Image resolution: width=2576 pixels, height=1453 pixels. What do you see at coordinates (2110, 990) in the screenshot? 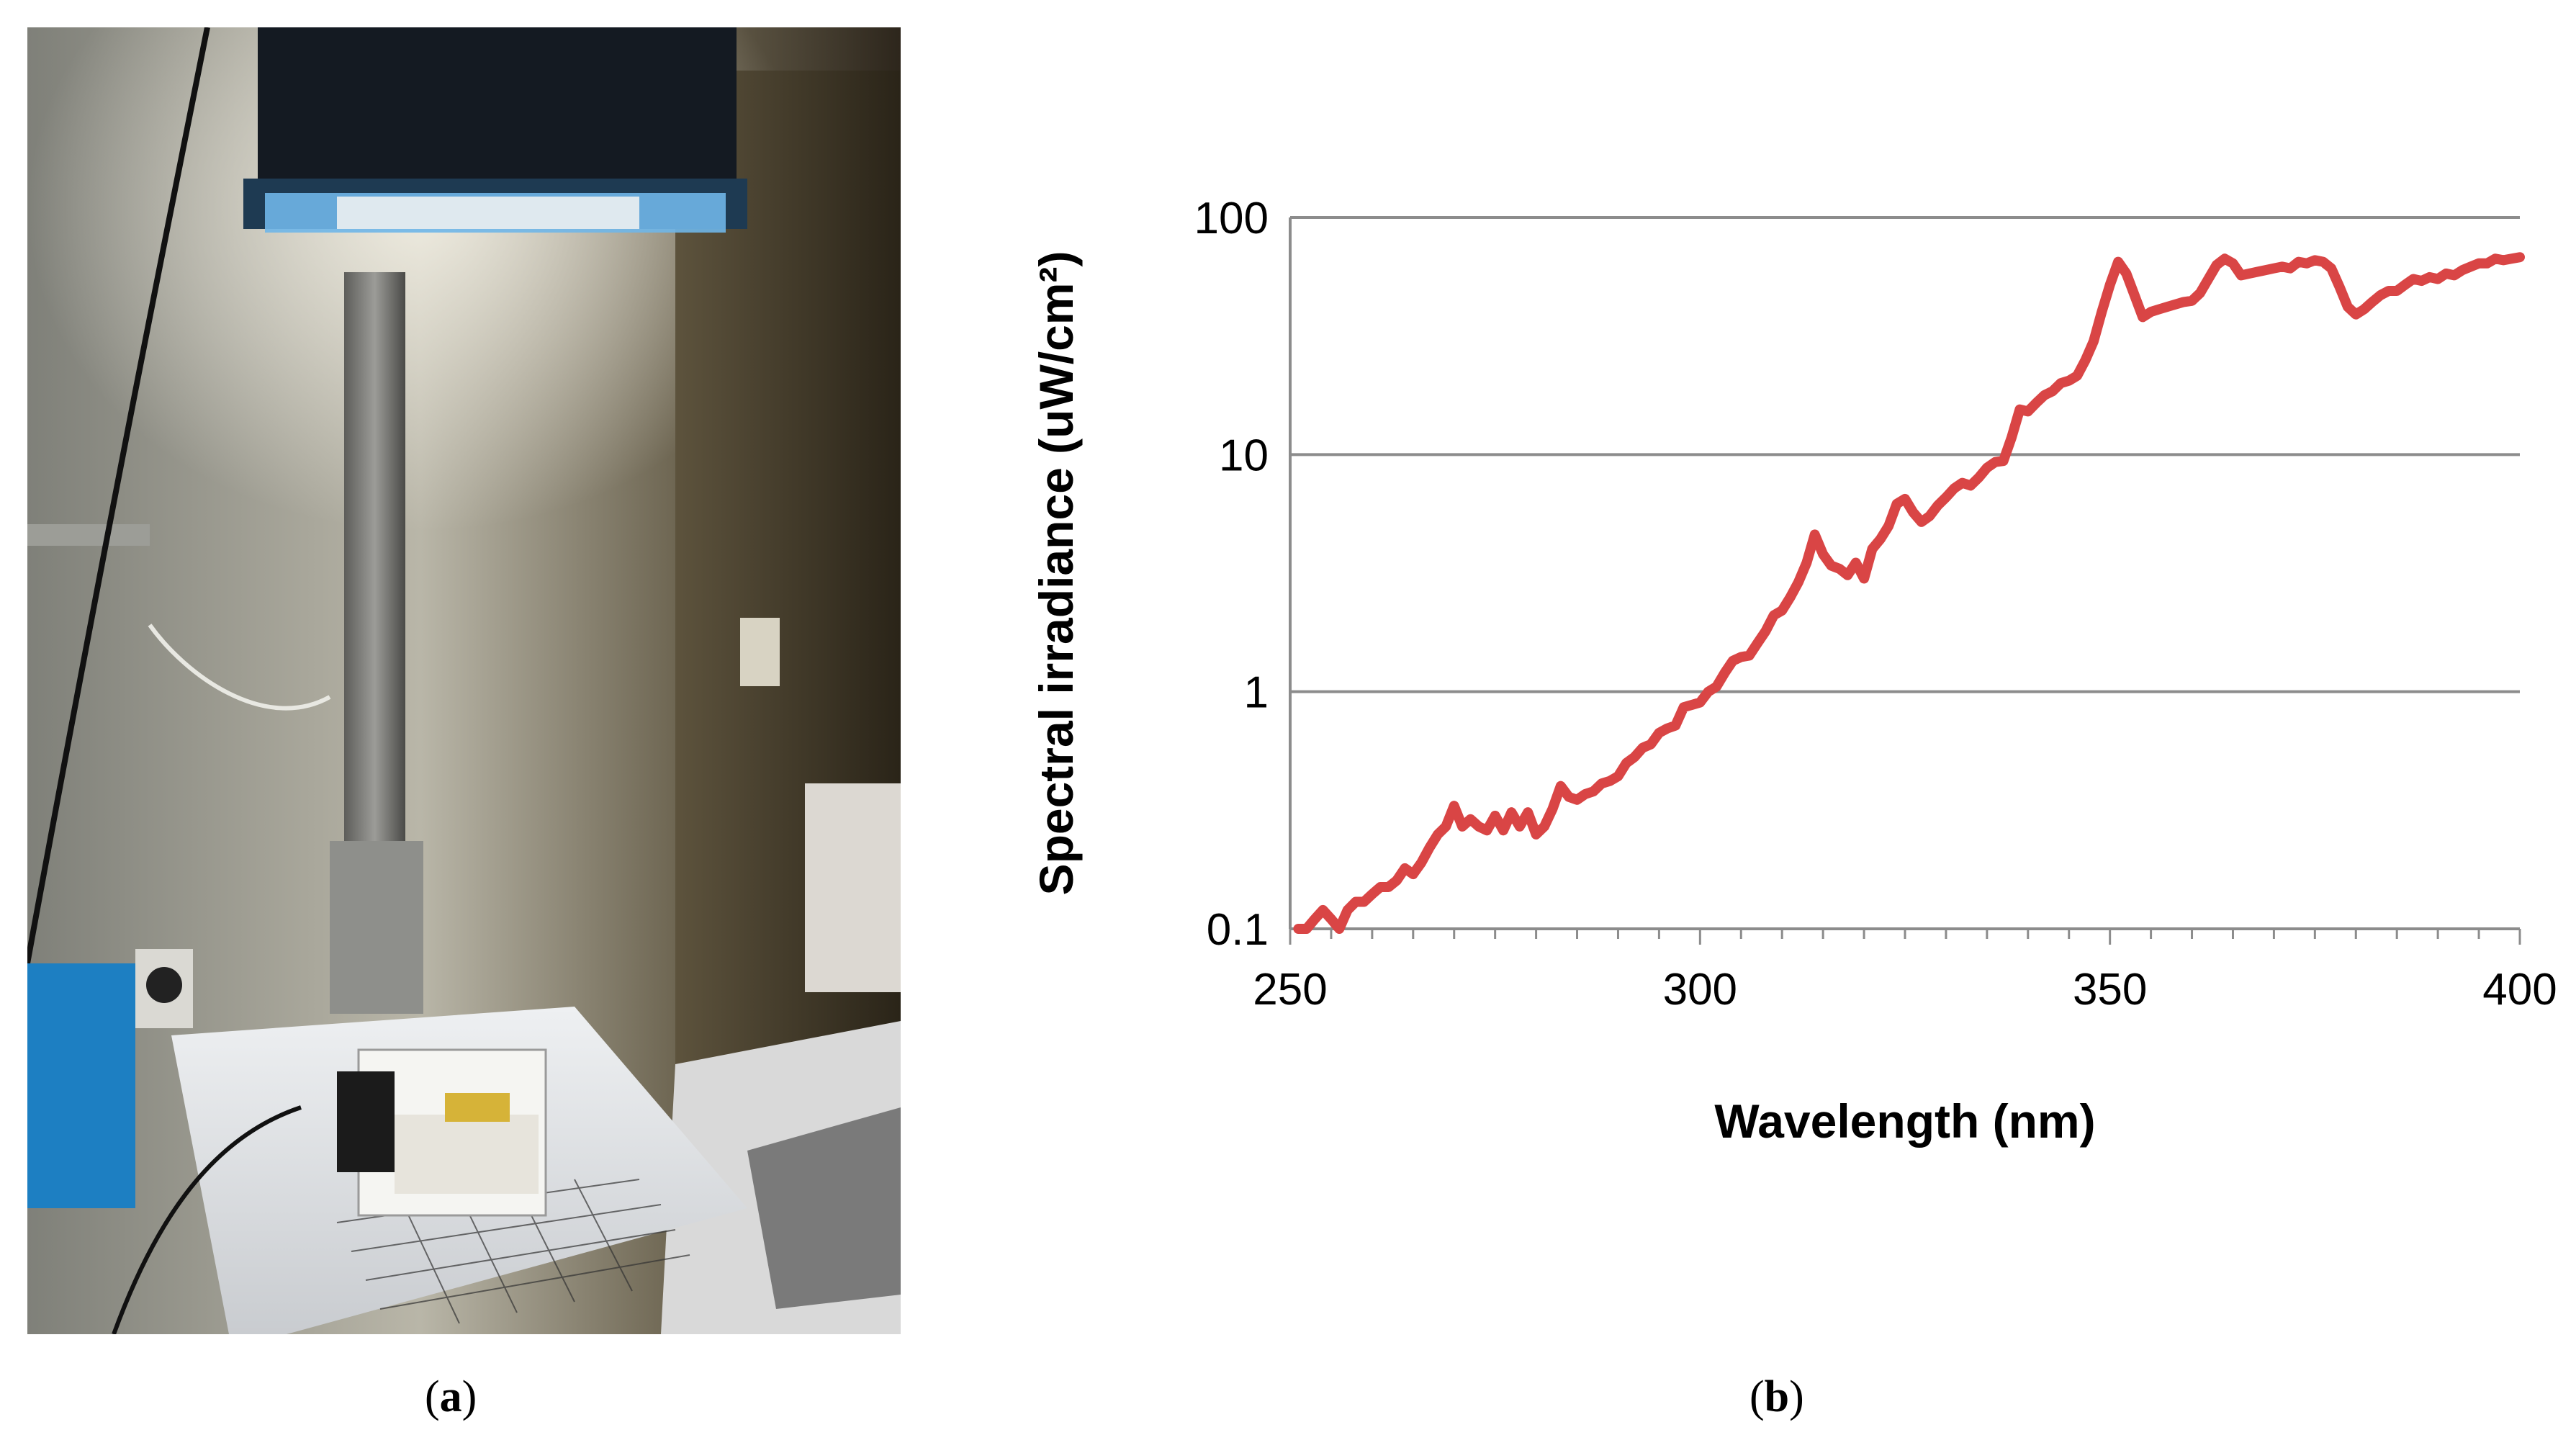
I see `x-tick-label: 350` at bounding box center [2110, 990].